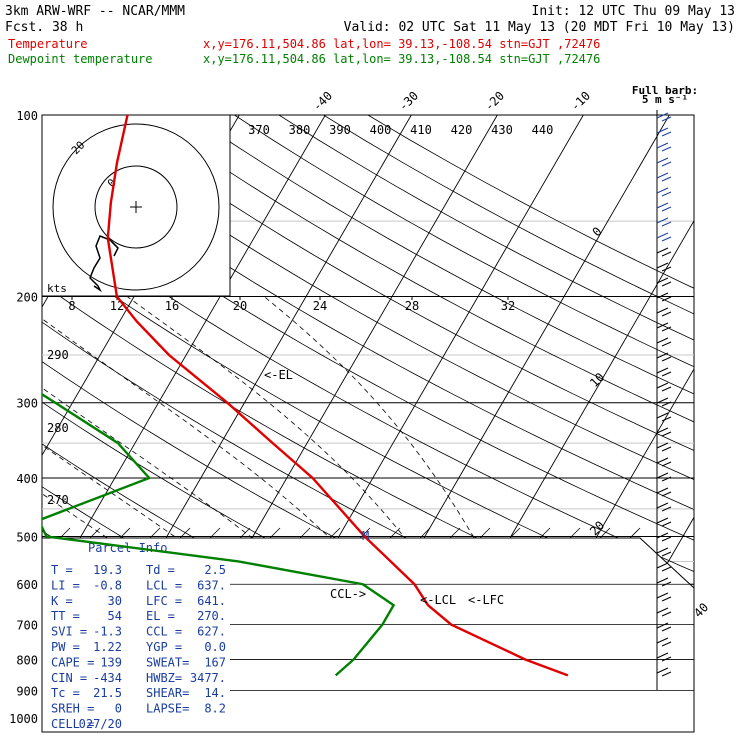 The height and width of the screenshot is (740, 740). I want to click on hodograph-units-label: kts, so click(57, 288).